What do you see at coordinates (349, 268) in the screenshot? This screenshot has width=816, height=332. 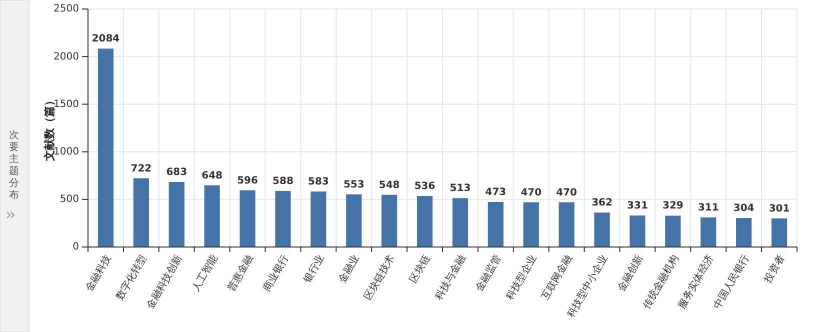 I see `x-tick-label: 金融业` at bounding box center [349, 268].